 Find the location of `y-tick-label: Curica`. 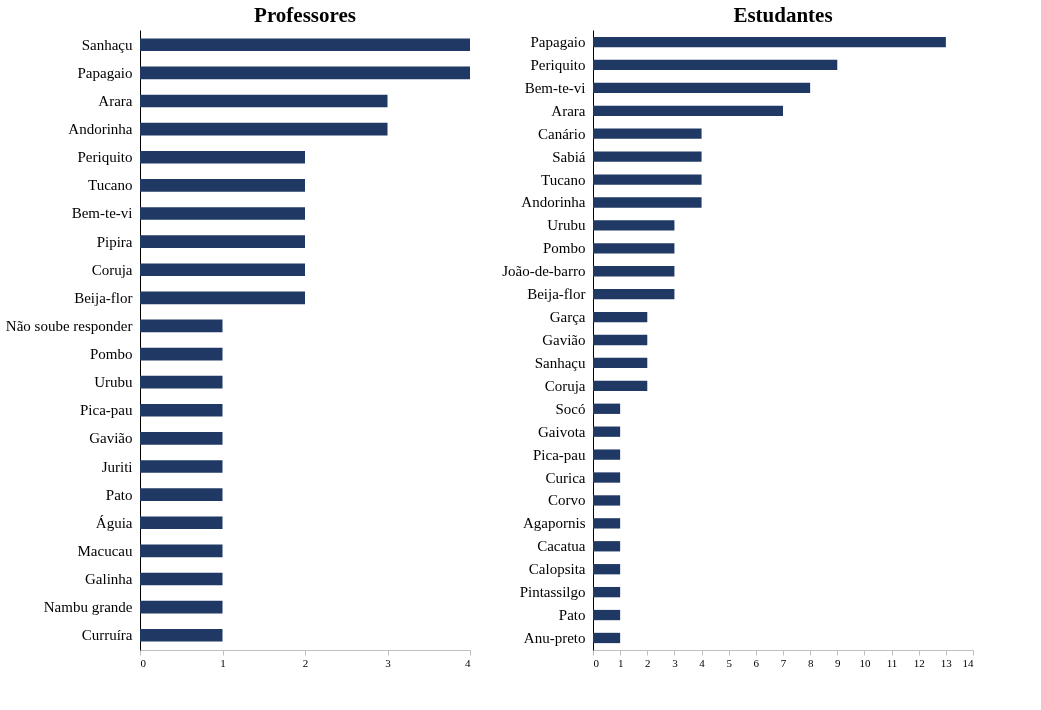

y-tick-label: Curica is located at coordinates (565, 477).